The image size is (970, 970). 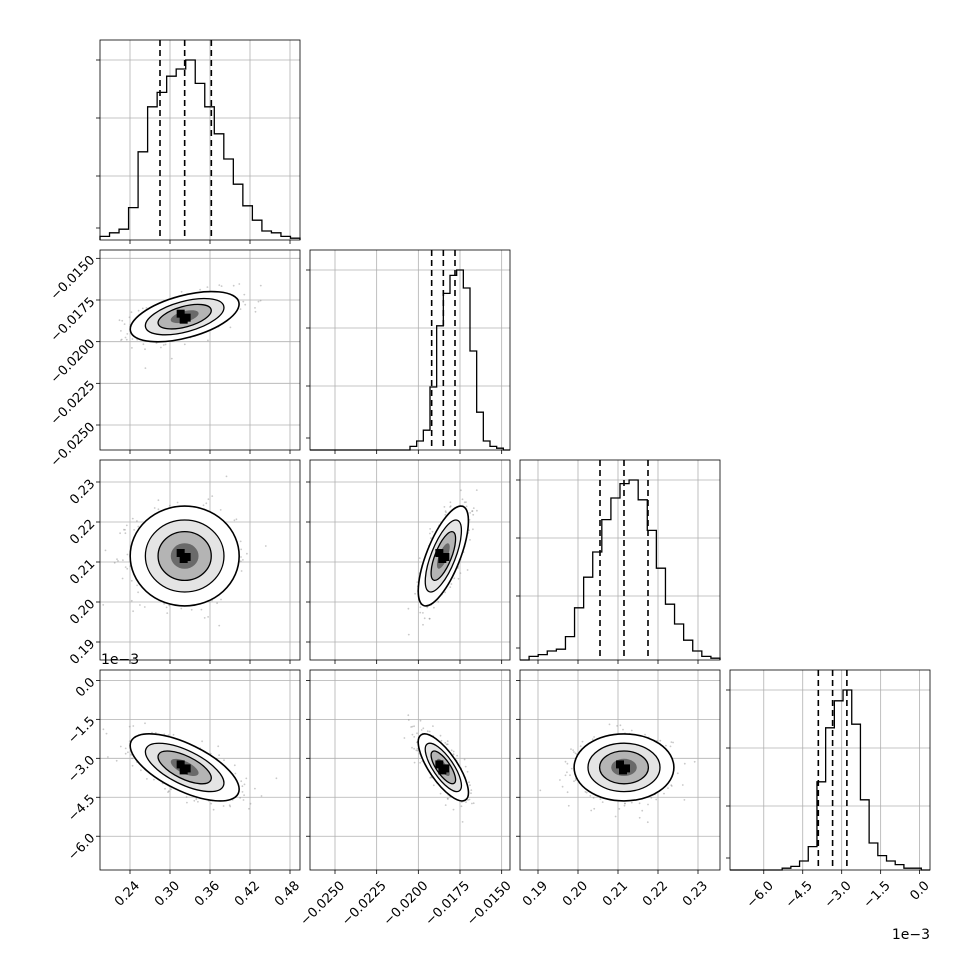 What do you see at coordinates (73, 403) in the screenshot?
I see `y-tick-label: −0.0225` at bounding box center [73, 403].